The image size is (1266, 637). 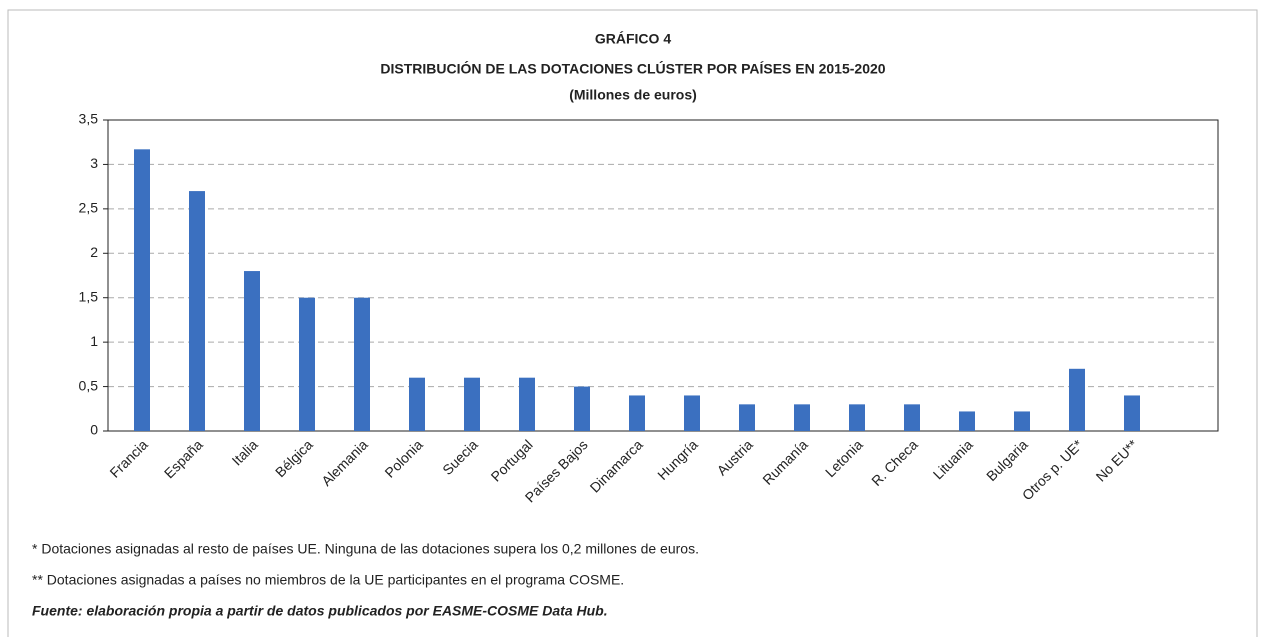 I want to click on y-tick-label: 2, so click(x=94, y=252).